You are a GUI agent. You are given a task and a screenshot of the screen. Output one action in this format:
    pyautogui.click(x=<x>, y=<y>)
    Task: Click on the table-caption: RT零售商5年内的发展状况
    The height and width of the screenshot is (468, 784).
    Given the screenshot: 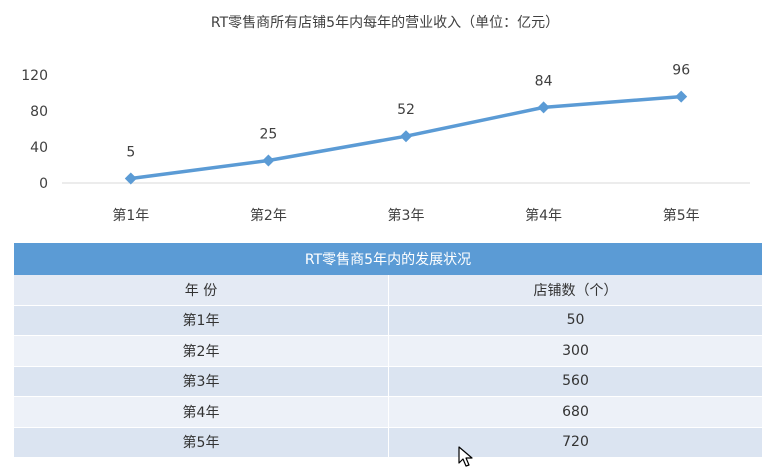 What is the action you would take?
    pyautogui.click(x=388, y=259)
    